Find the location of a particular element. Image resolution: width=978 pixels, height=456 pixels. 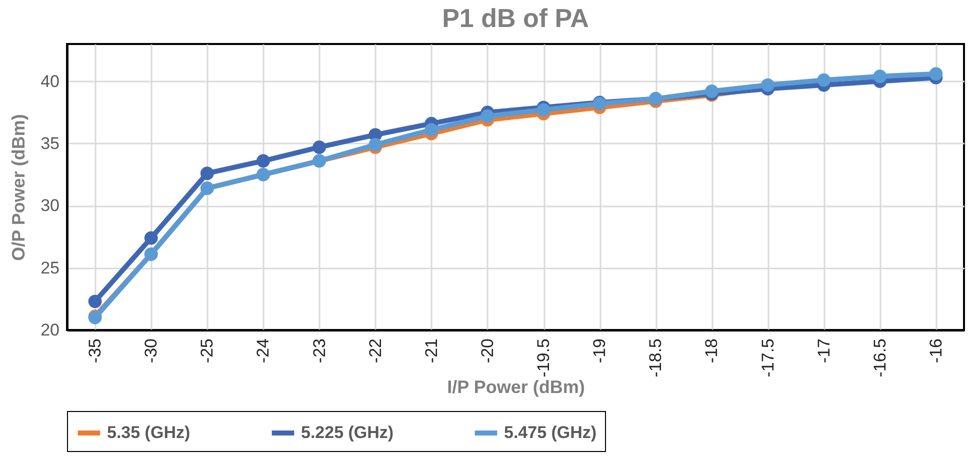

x-tick-label: -16.5 is located at coordinates (880, 358).